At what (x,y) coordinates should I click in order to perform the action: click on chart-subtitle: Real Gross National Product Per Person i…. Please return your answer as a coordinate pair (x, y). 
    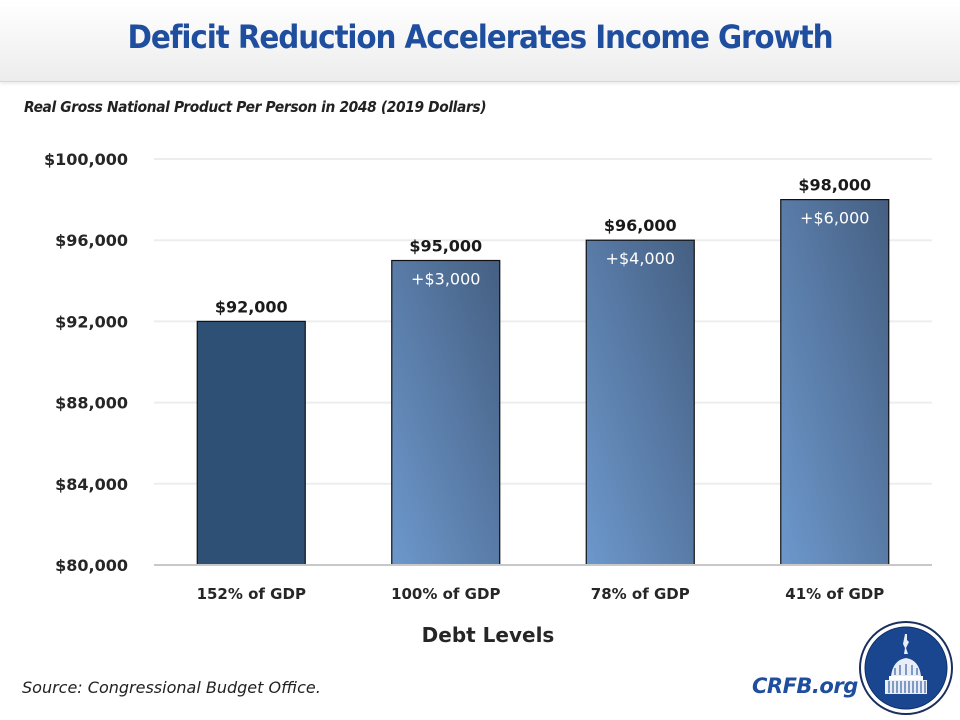
    Looking at the image, I should click on (255, 107).